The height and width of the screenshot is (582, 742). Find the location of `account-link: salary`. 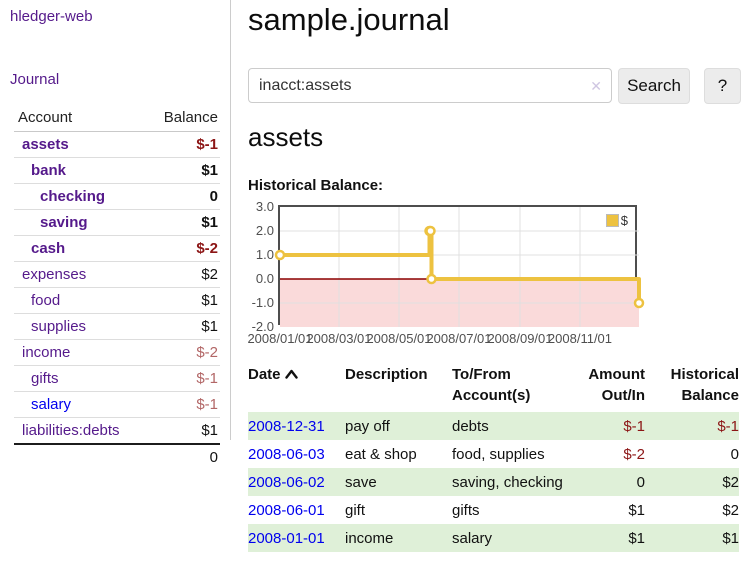

account-link: salary is located at coordinates (51, 404).